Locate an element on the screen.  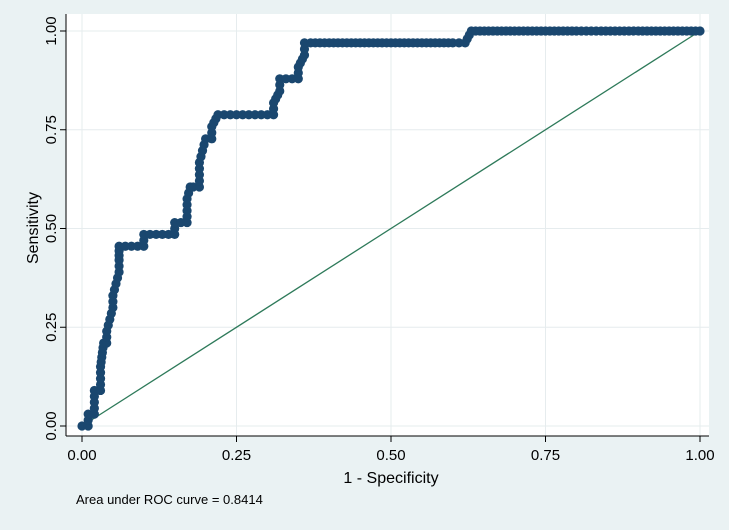
x-tick-labels: 0.00 0.25 0.50 0.75 1.00 is located at coordinates (390, 455).